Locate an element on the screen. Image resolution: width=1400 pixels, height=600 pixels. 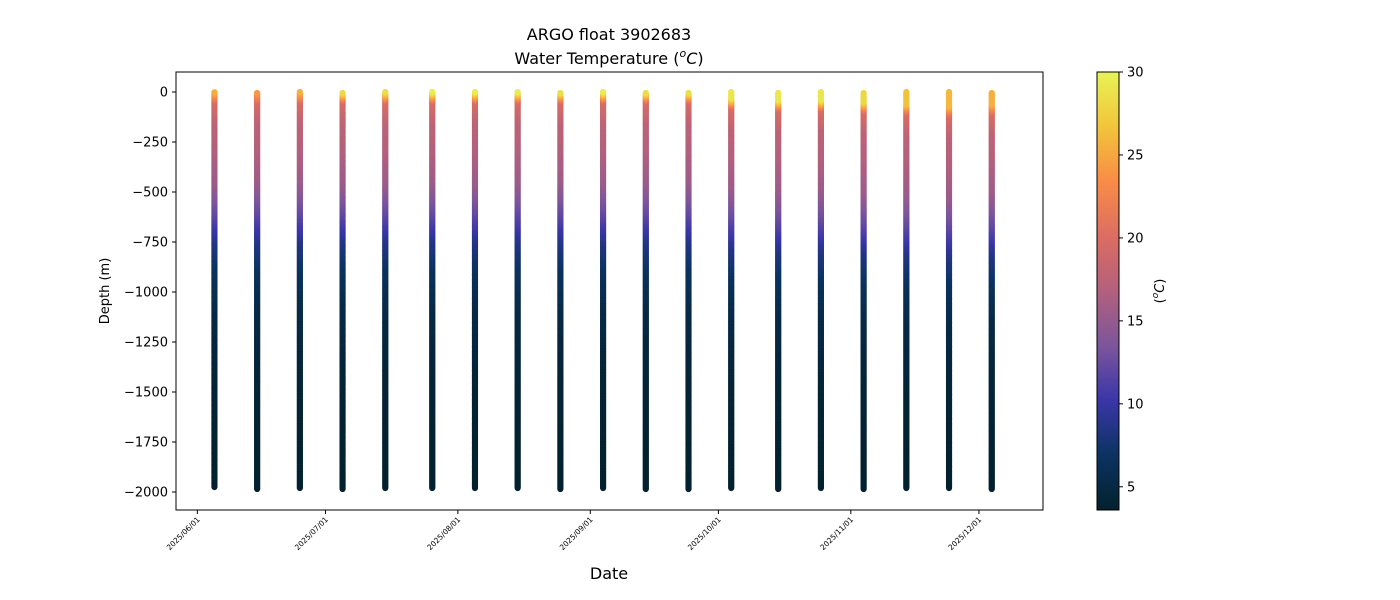
chart-subtitle-unit-letter: C is located at coordinates (692, 58).